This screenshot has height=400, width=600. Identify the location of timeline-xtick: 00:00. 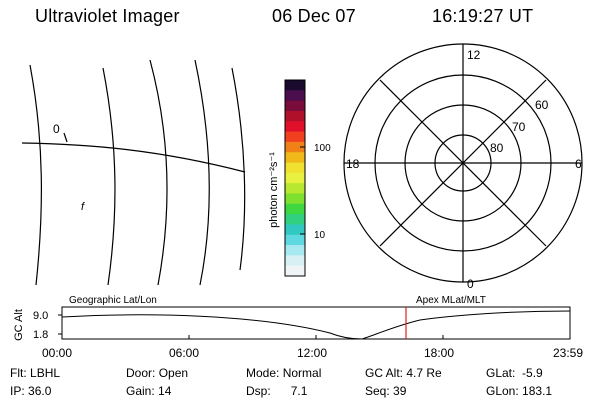
(57, 353).